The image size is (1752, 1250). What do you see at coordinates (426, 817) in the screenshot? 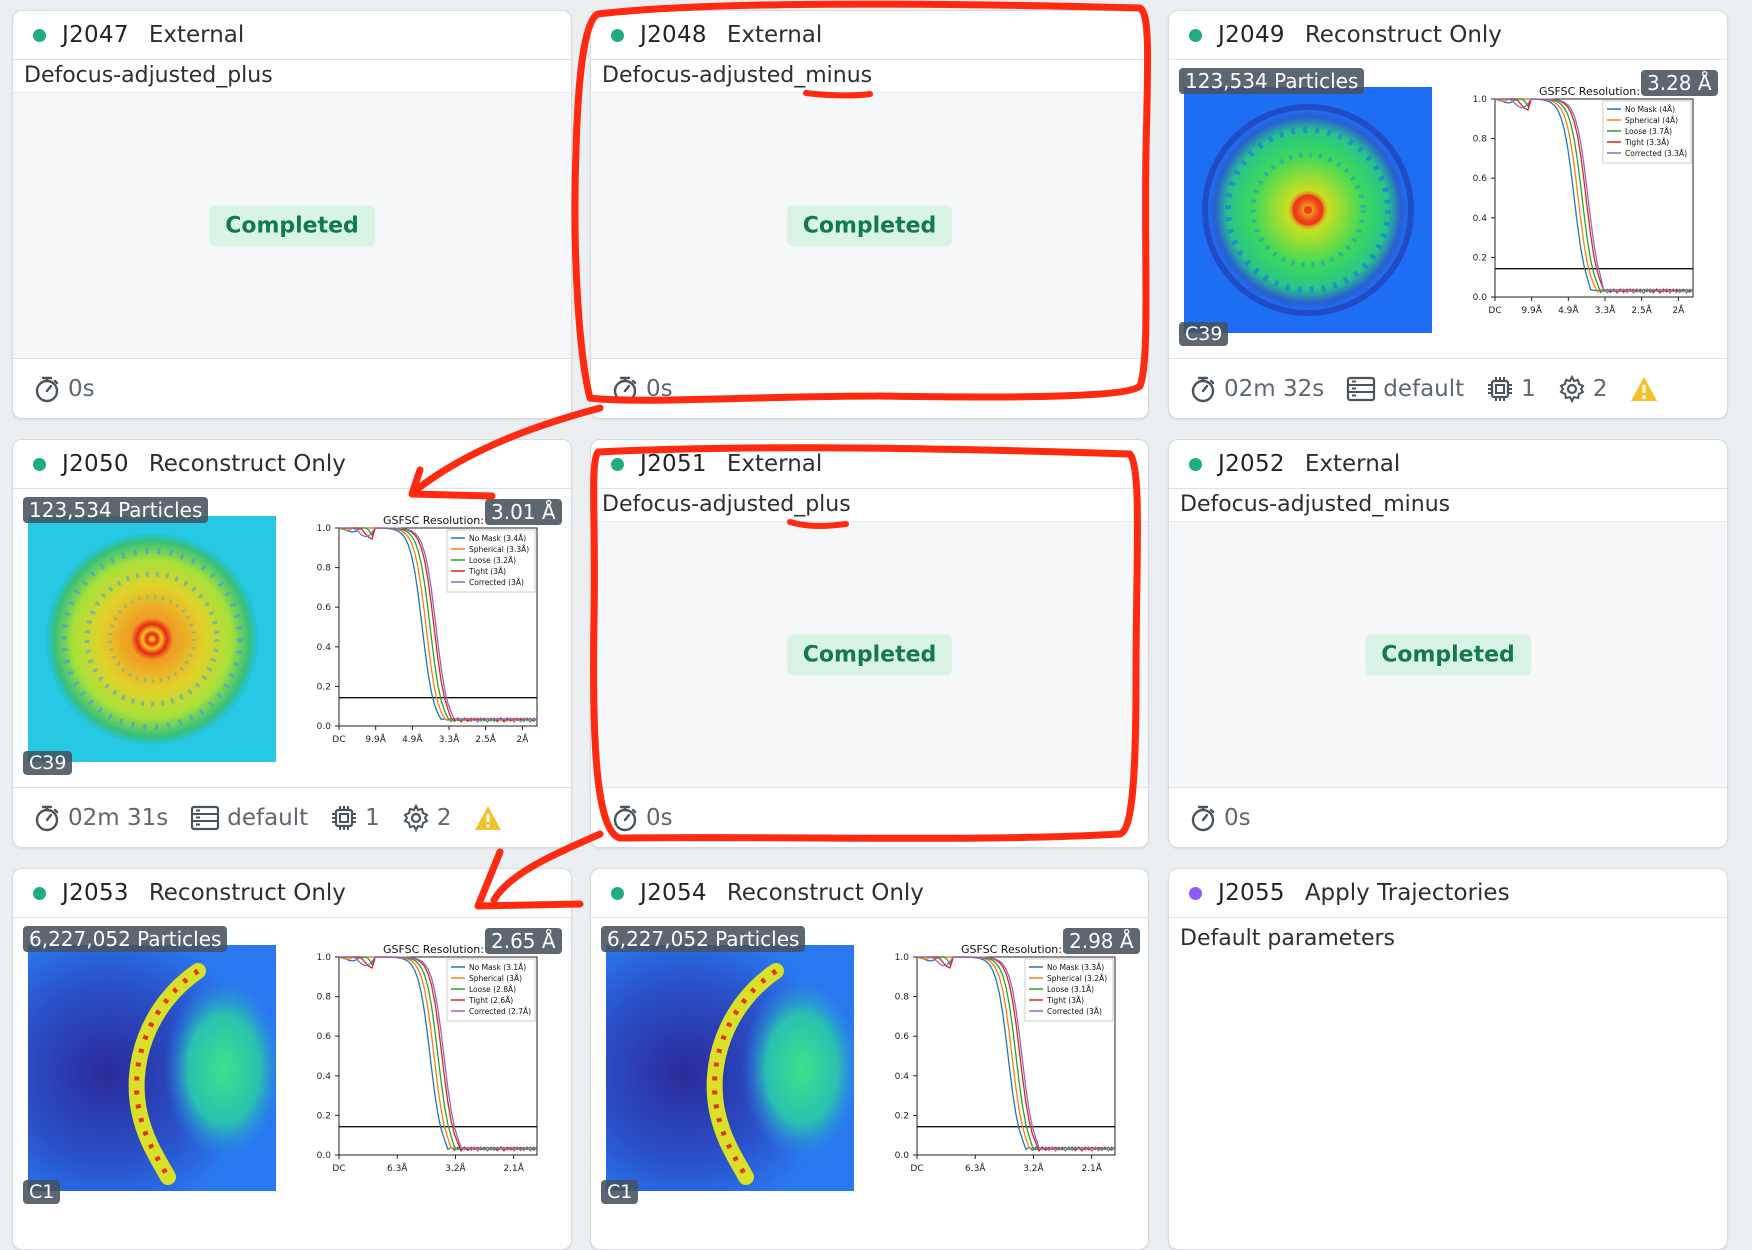
I see `thread-count: 2` at bounding box center [426, 817].